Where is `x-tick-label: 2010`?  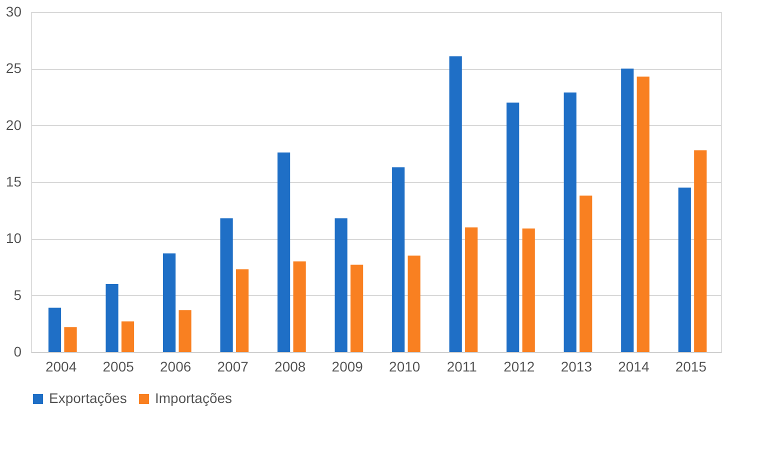 x-tick-label: 2010 is located at coordinates (404, 366).